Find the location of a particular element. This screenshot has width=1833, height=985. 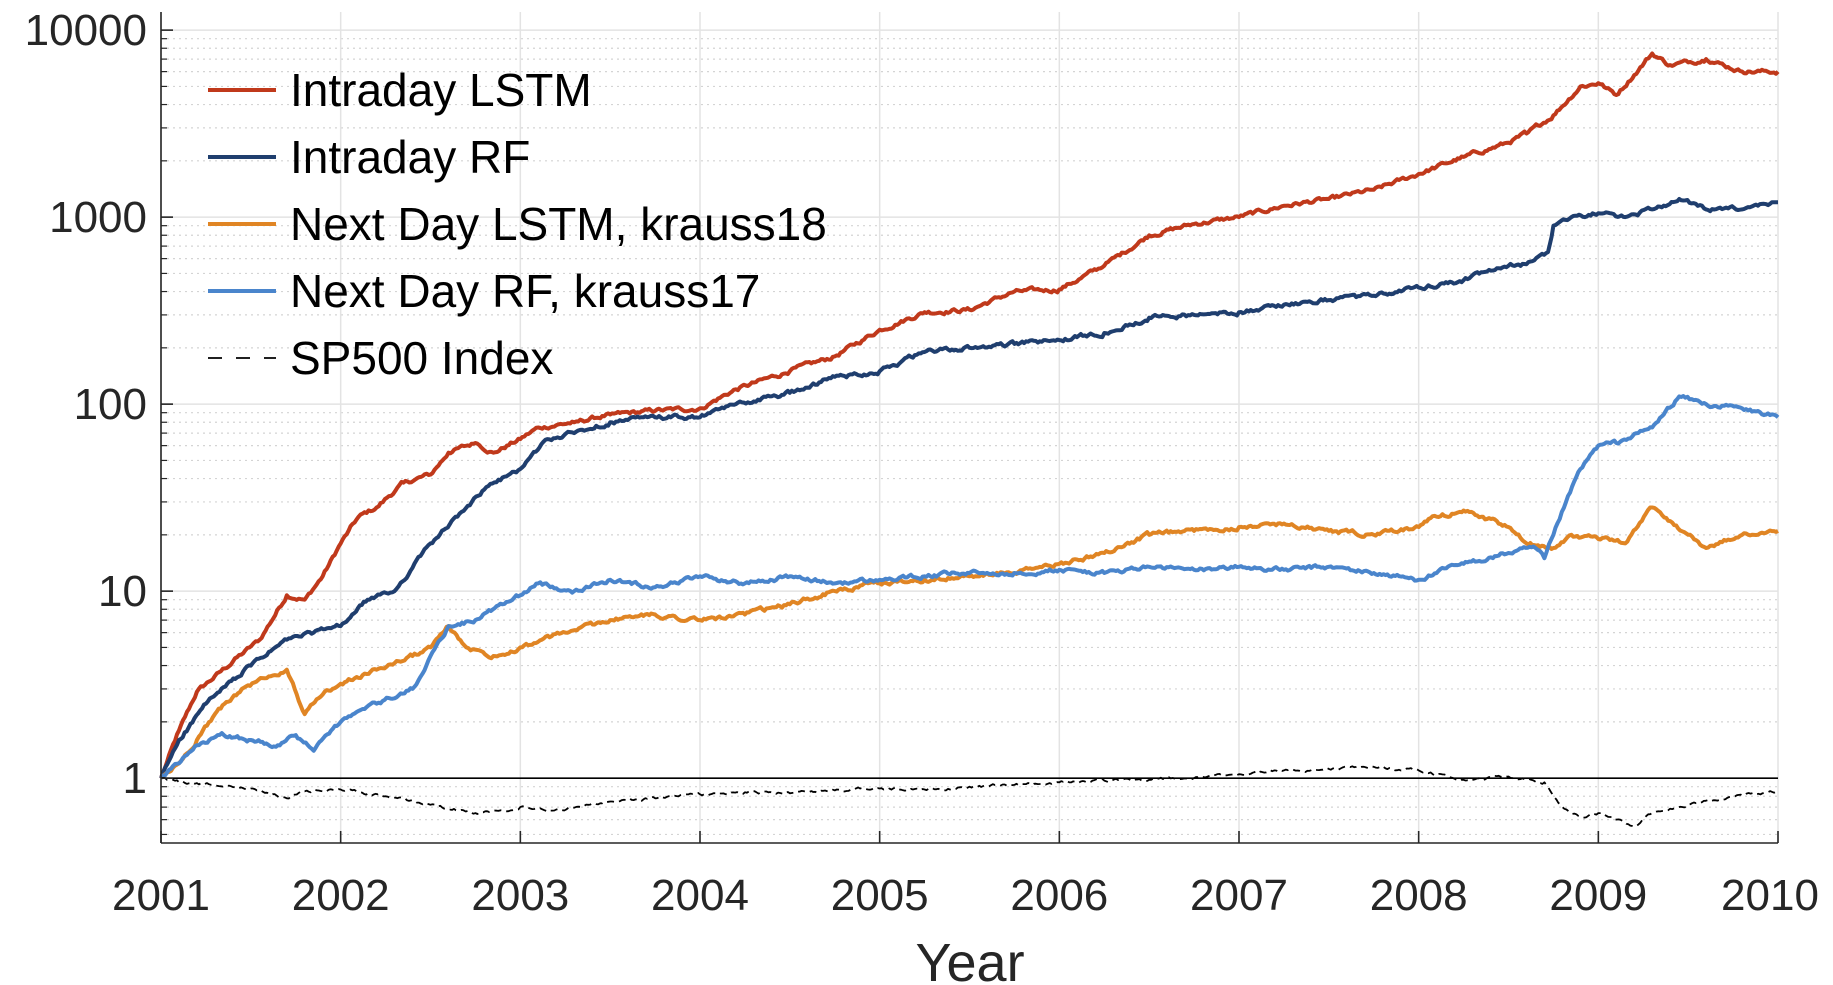

y-tick-label: 100 is located at coordinates (110, 404).